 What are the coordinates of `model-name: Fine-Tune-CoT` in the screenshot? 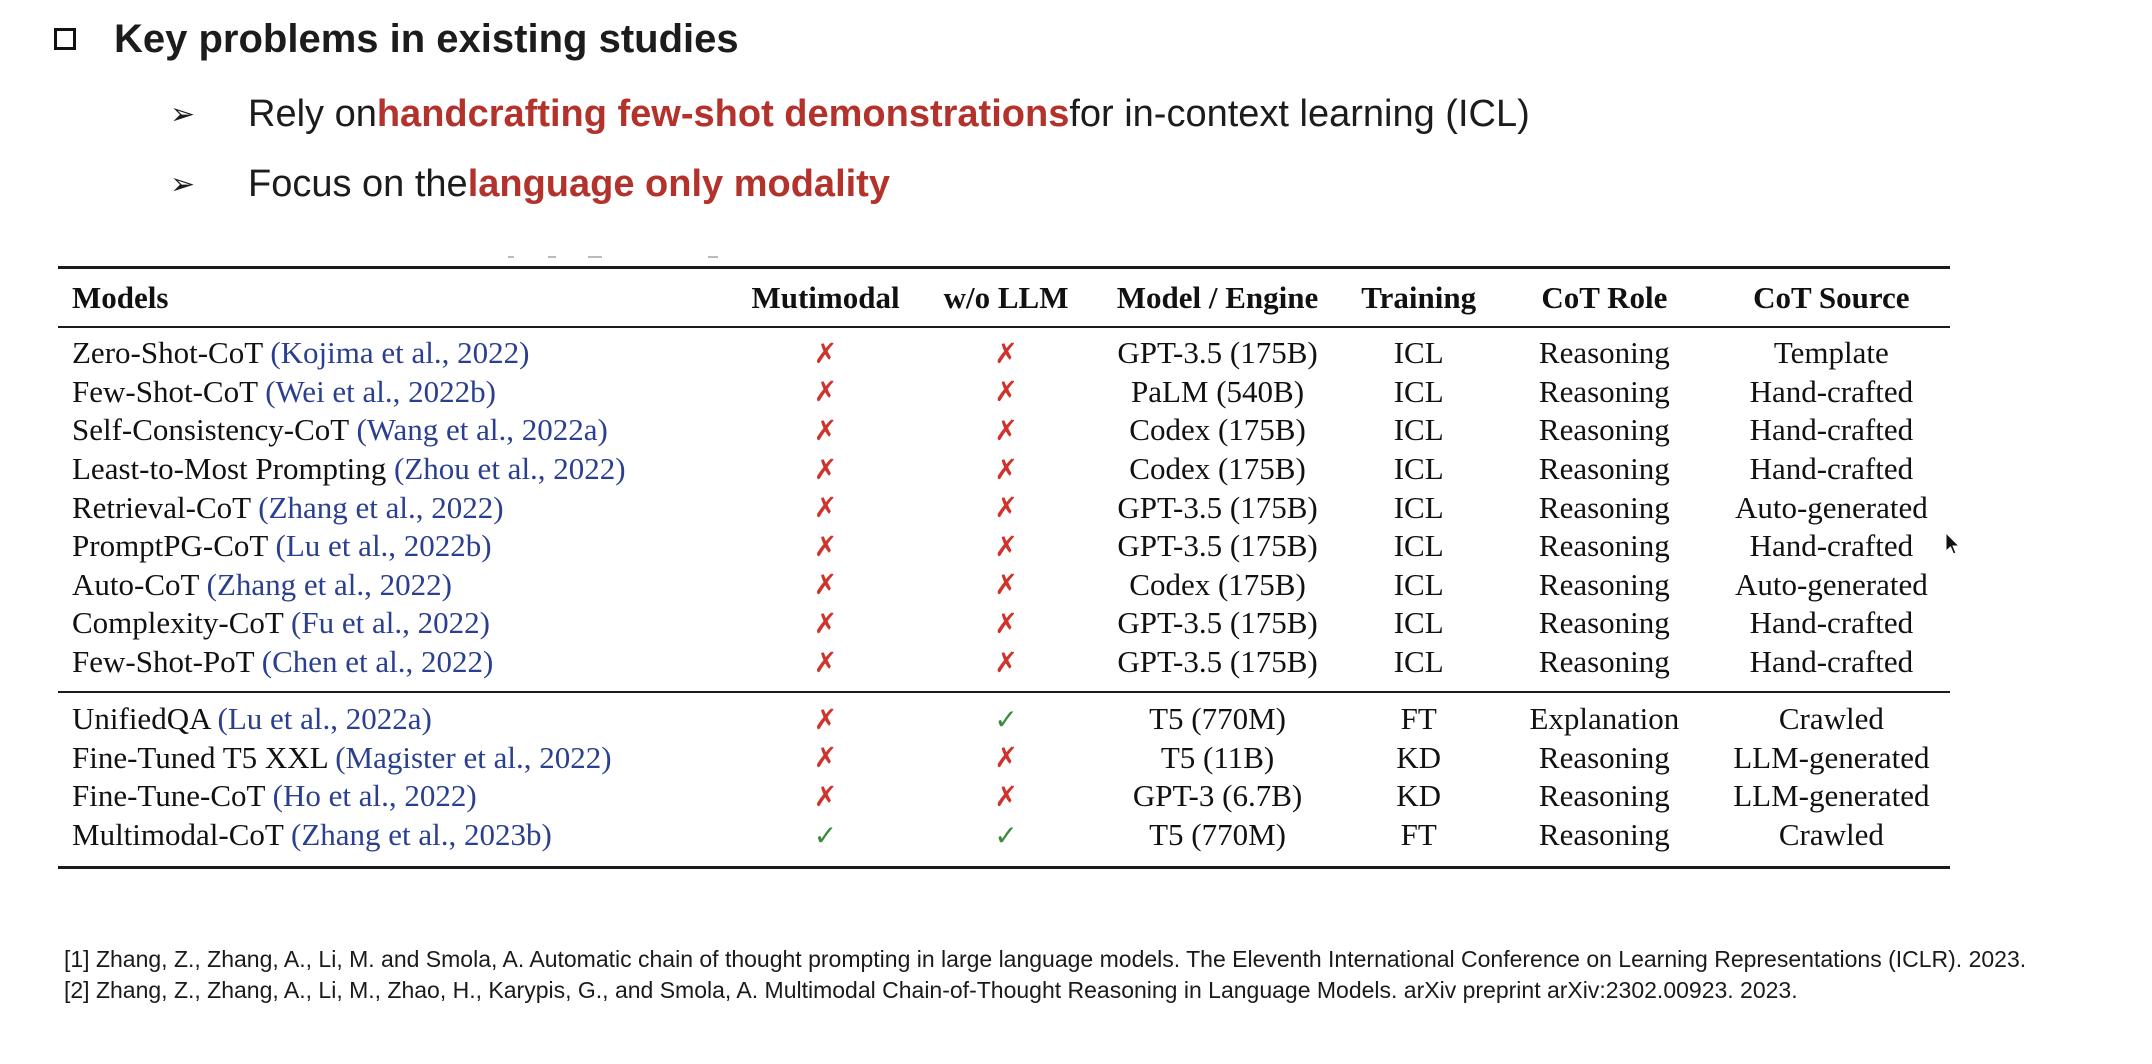 It's located at (172, 796).